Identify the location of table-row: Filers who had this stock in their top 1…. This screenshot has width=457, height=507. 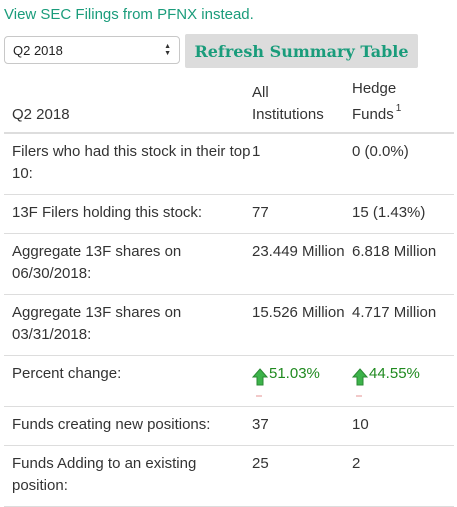
(229, 164).